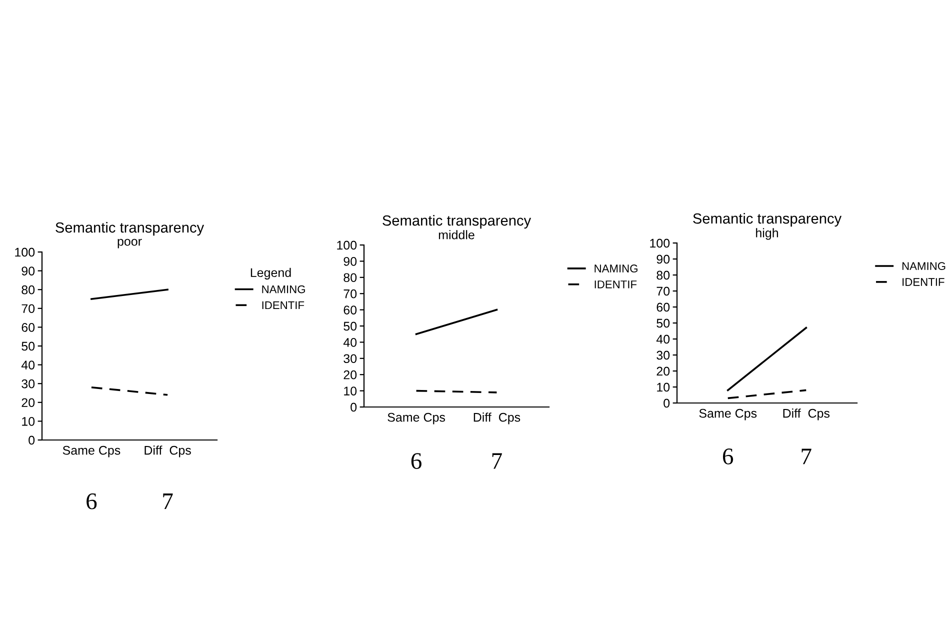 This screenshot has width=948, height=617. Describe the element at coordinates (767, 234) in the screenshot. I see `chart-subtitle: high` at that location.